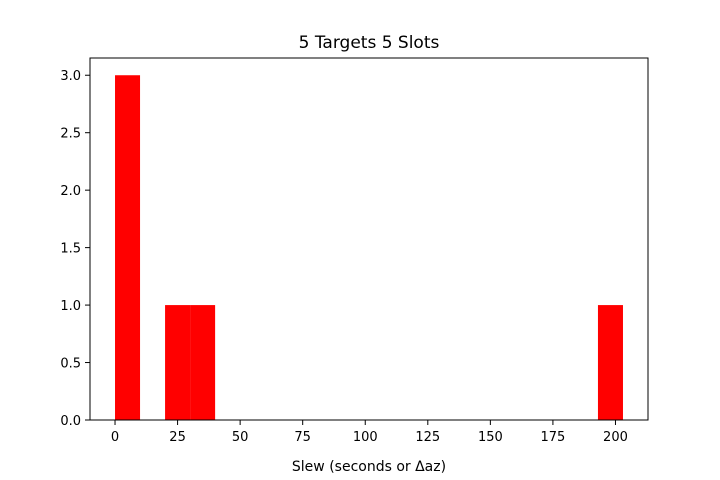 The image size is (720, 480). What do you see at coordinates (70, 134) in the screenshot?
I see `y-tick-label-5: 2.5` at bounding box center [70, 134].